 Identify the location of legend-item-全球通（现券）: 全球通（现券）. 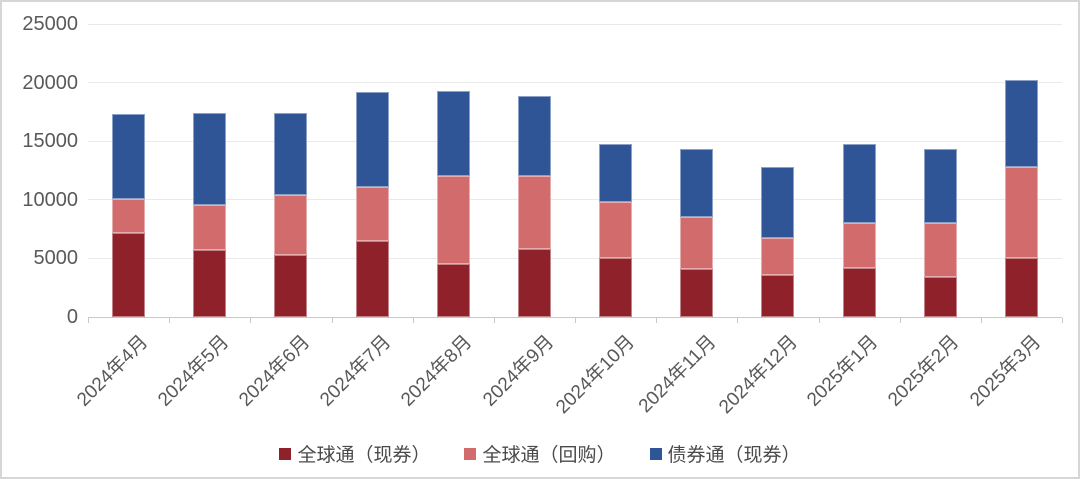
(354, 453).